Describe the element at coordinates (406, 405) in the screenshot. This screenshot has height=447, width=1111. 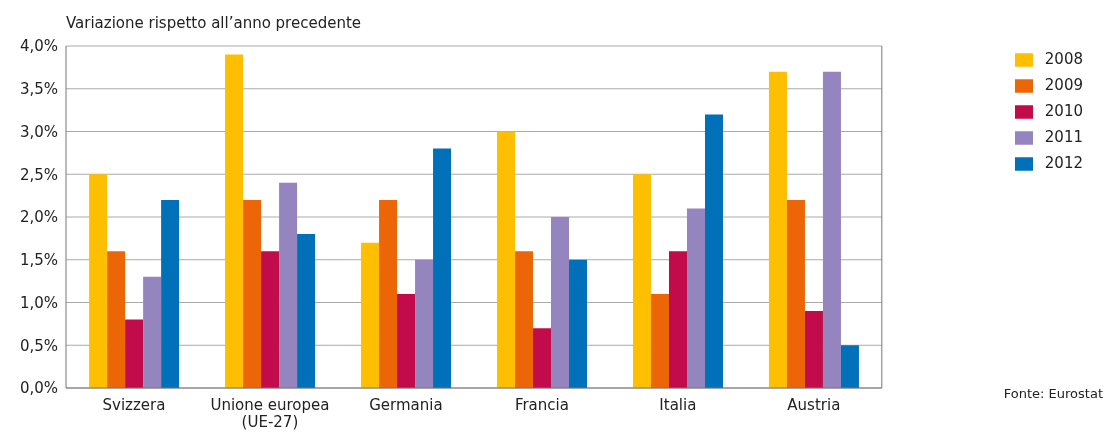
I see `x-tick-label: Germania` at that location.